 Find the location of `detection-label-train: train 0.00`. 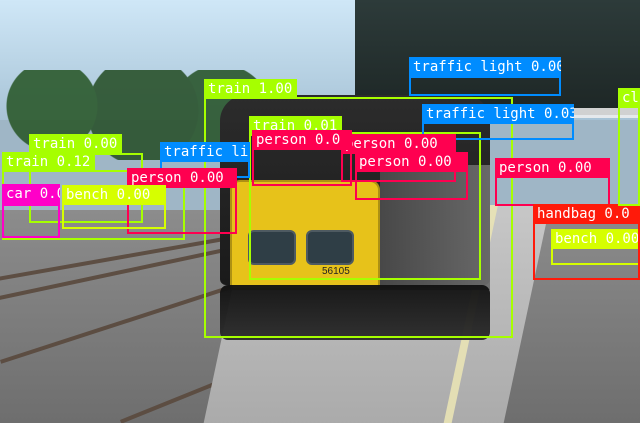

detection-label-train: train 0.00 is located at coordinates (75, 144).